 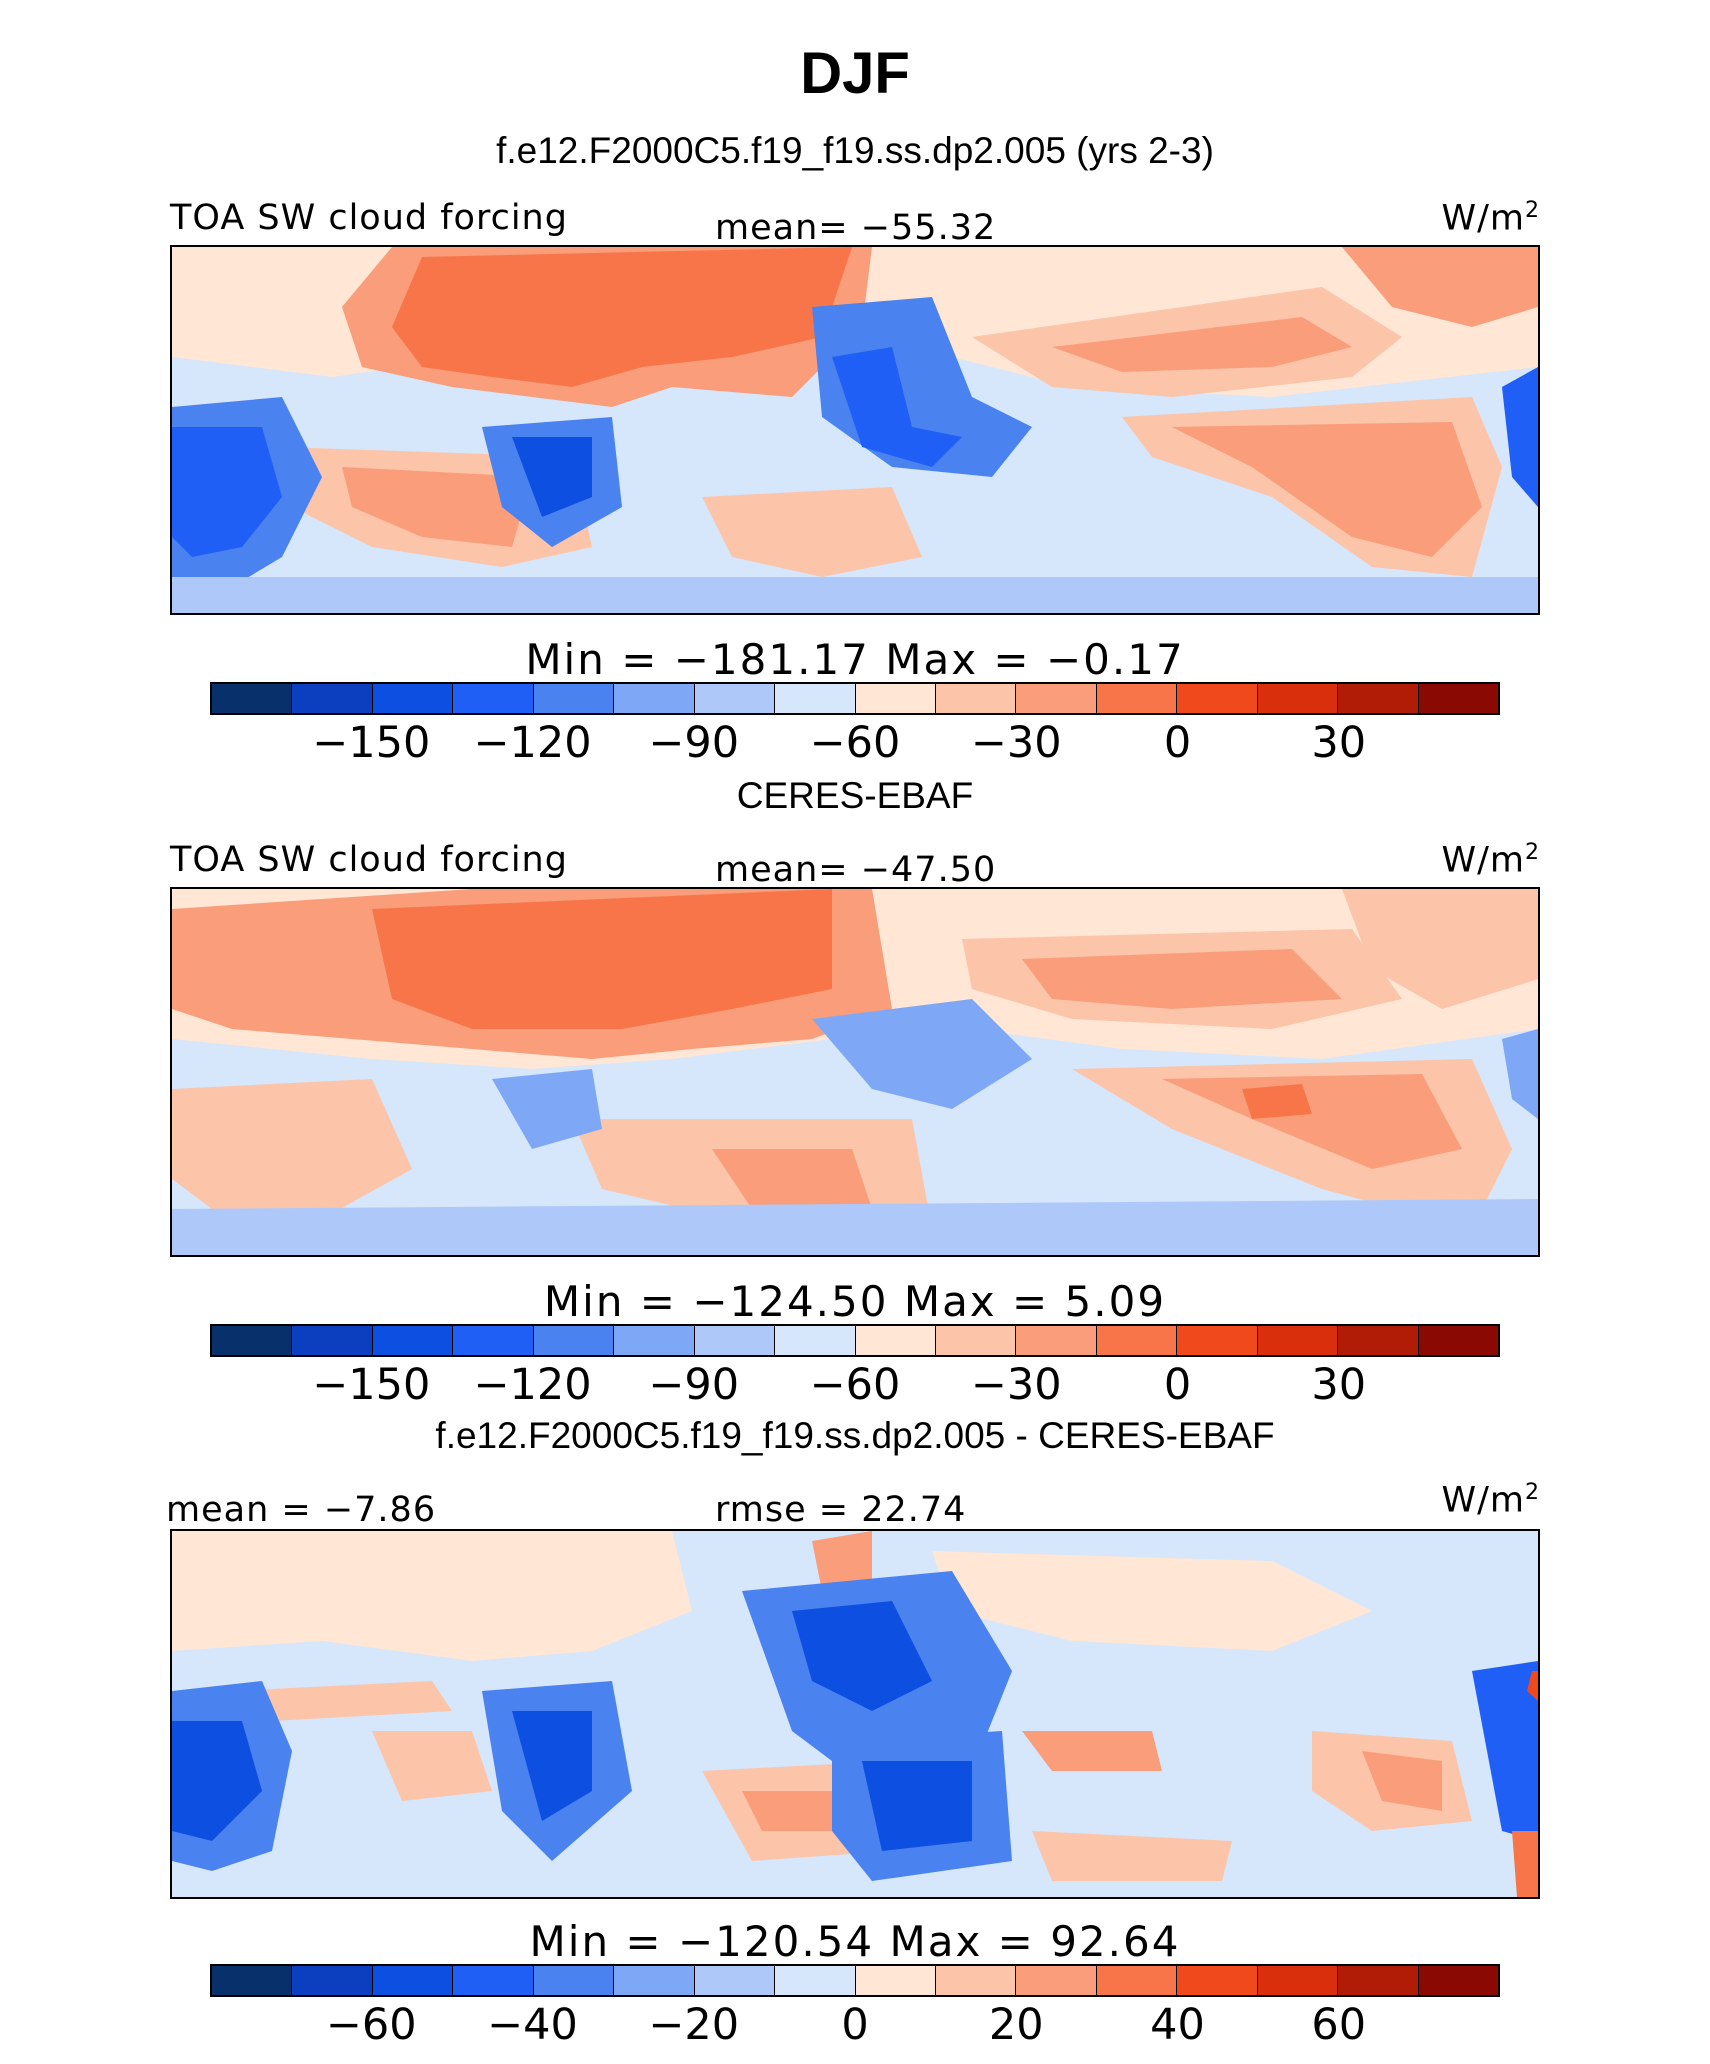 I want to click on panel-1-map, so click(x=855, y=430).